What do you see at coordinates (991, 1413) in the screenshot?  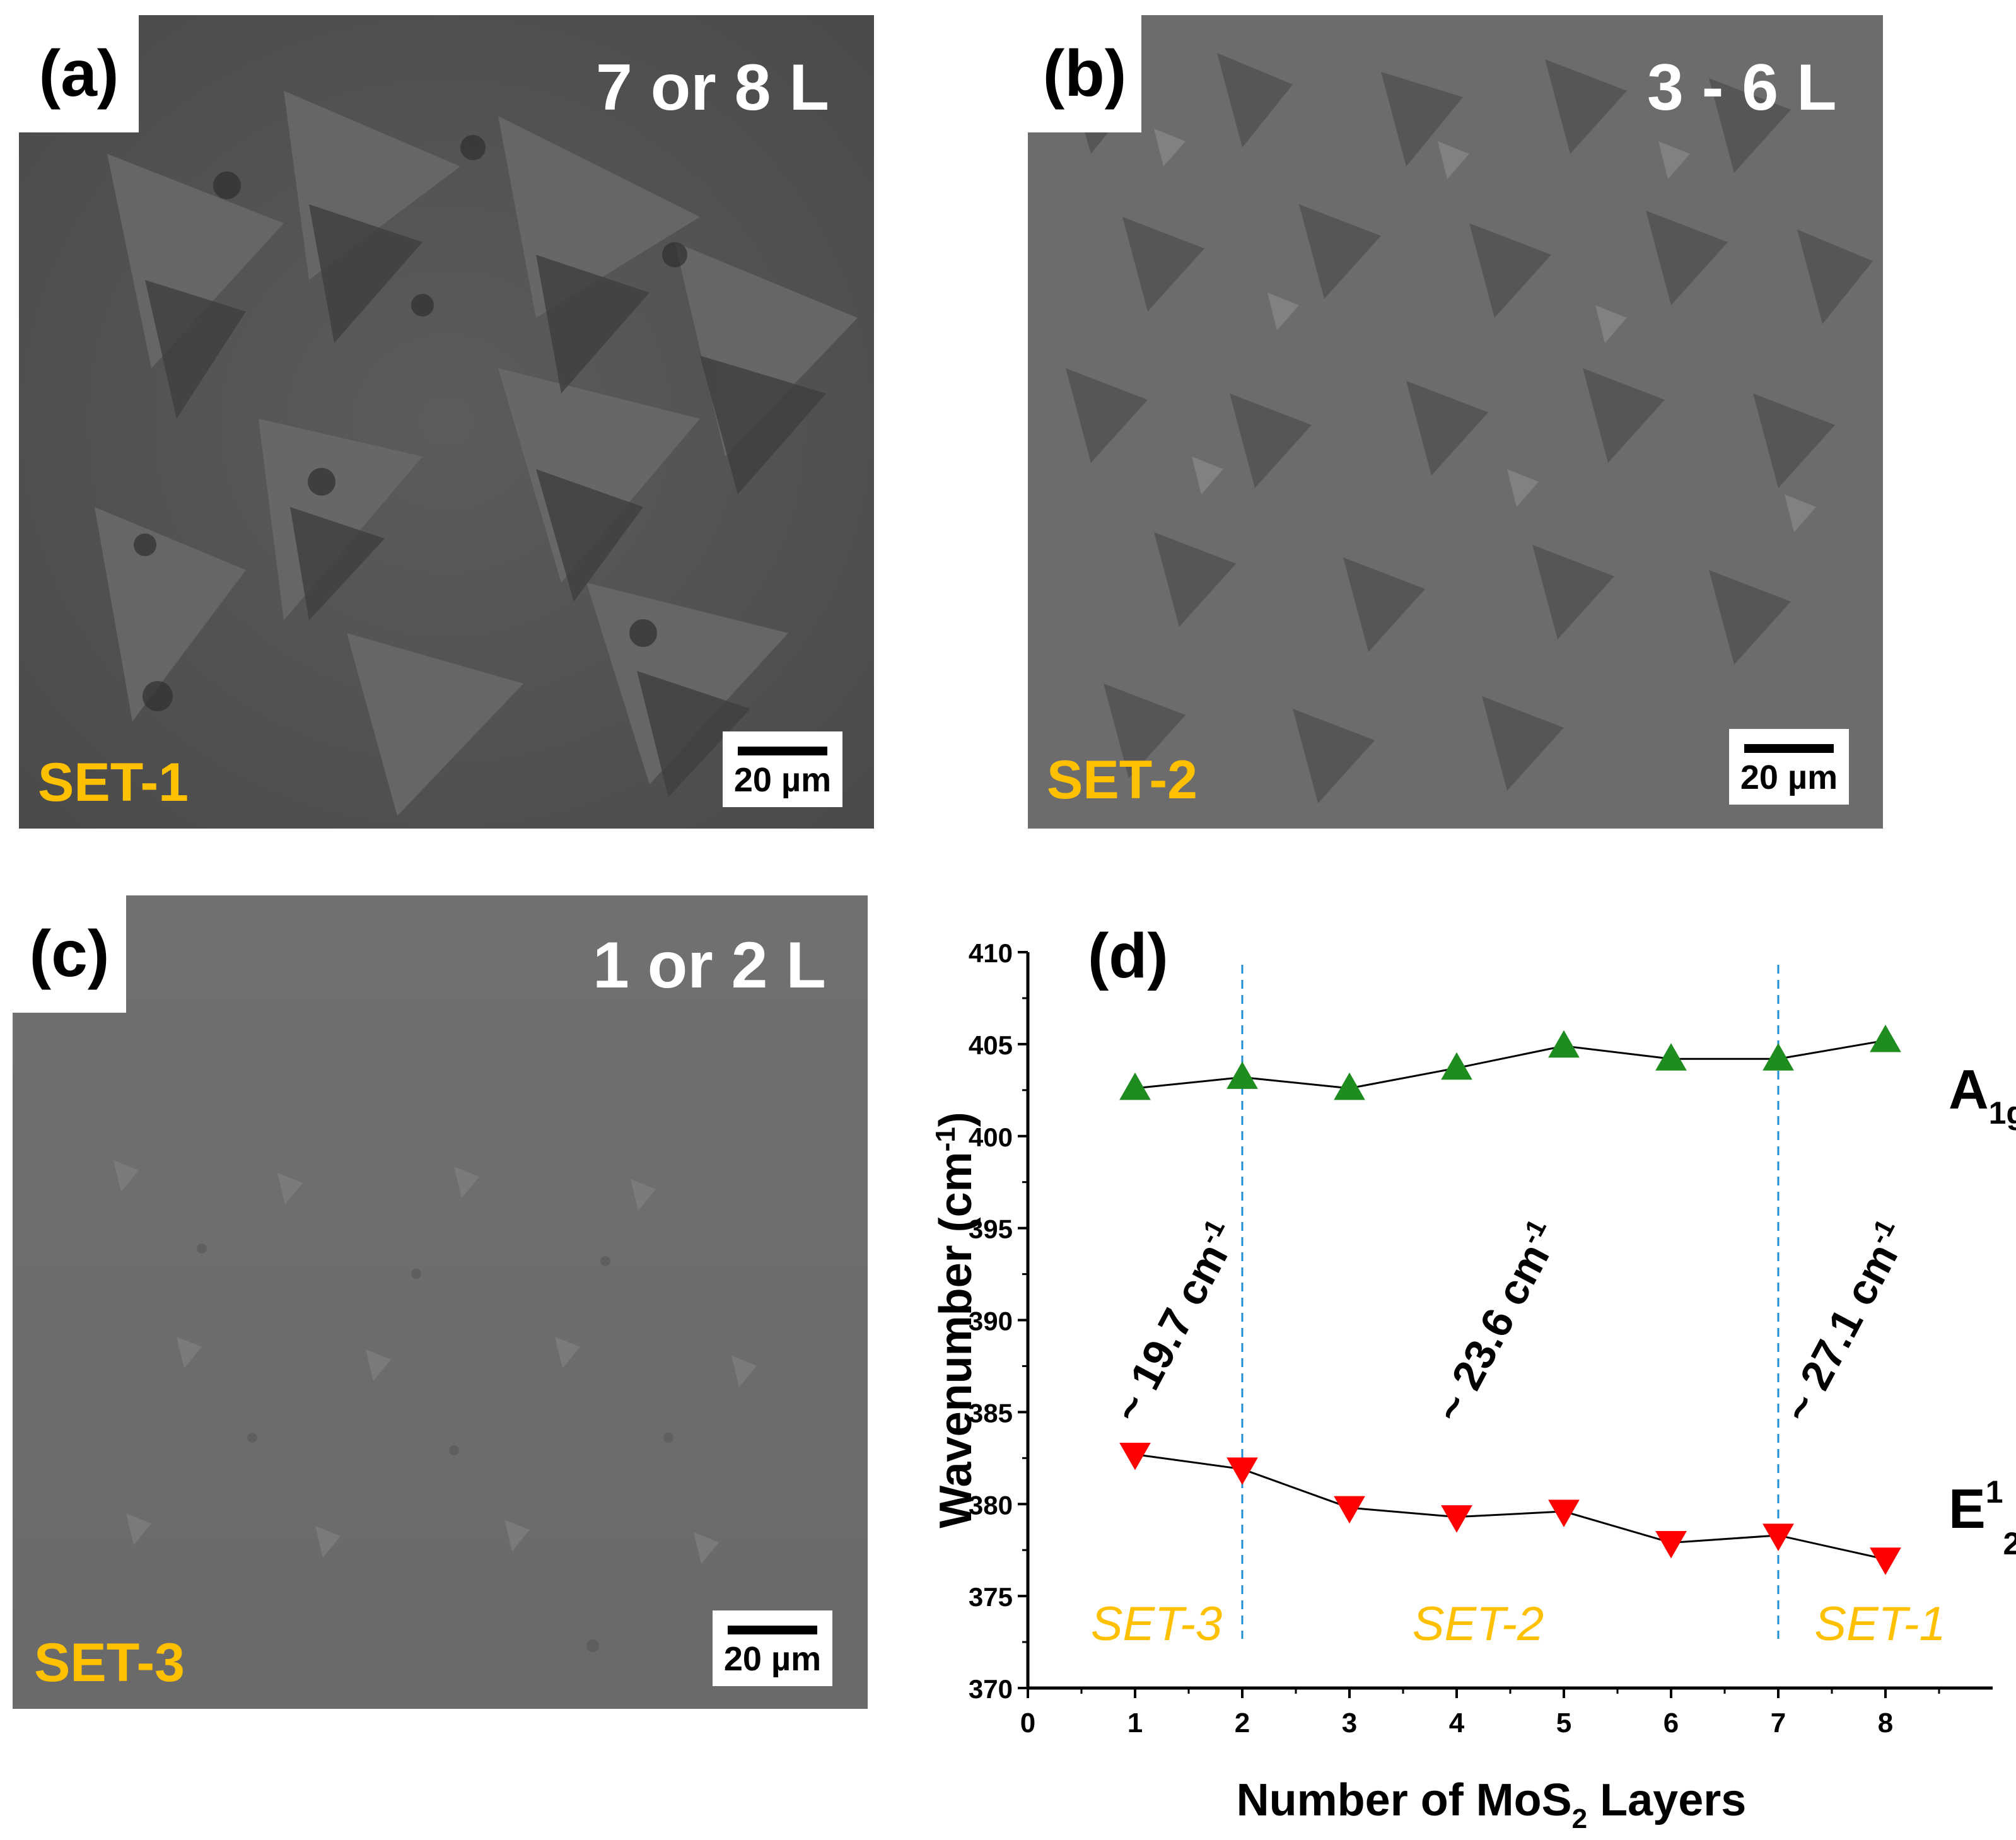 I see `y-tick-label: 385` at bounding box center [991, 1413].